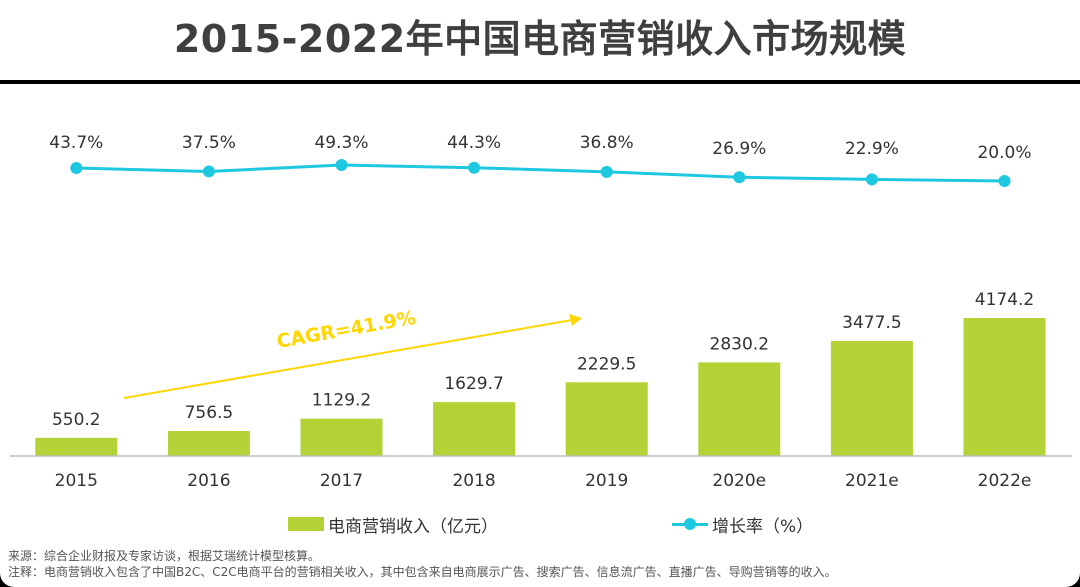 The width and height of the screenshot is (1080, 587). I want to click on x-tick-label: 2020e, so click(739, 481).